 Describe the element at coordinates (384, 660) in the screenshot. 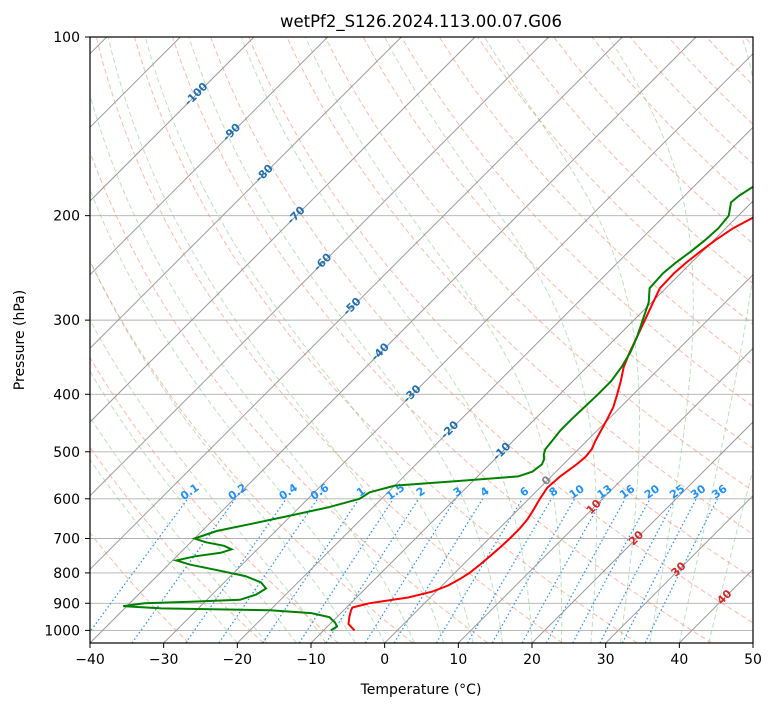

I see `x-tick-label: 0` at that location.